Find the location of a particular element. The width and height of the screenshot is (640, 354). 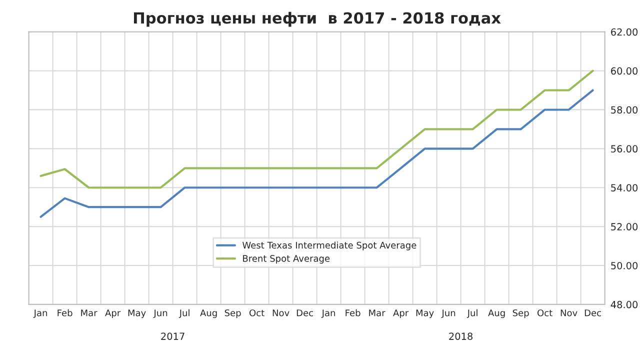

y-tick-label: 60.00 is located at coordinates (624, 71).